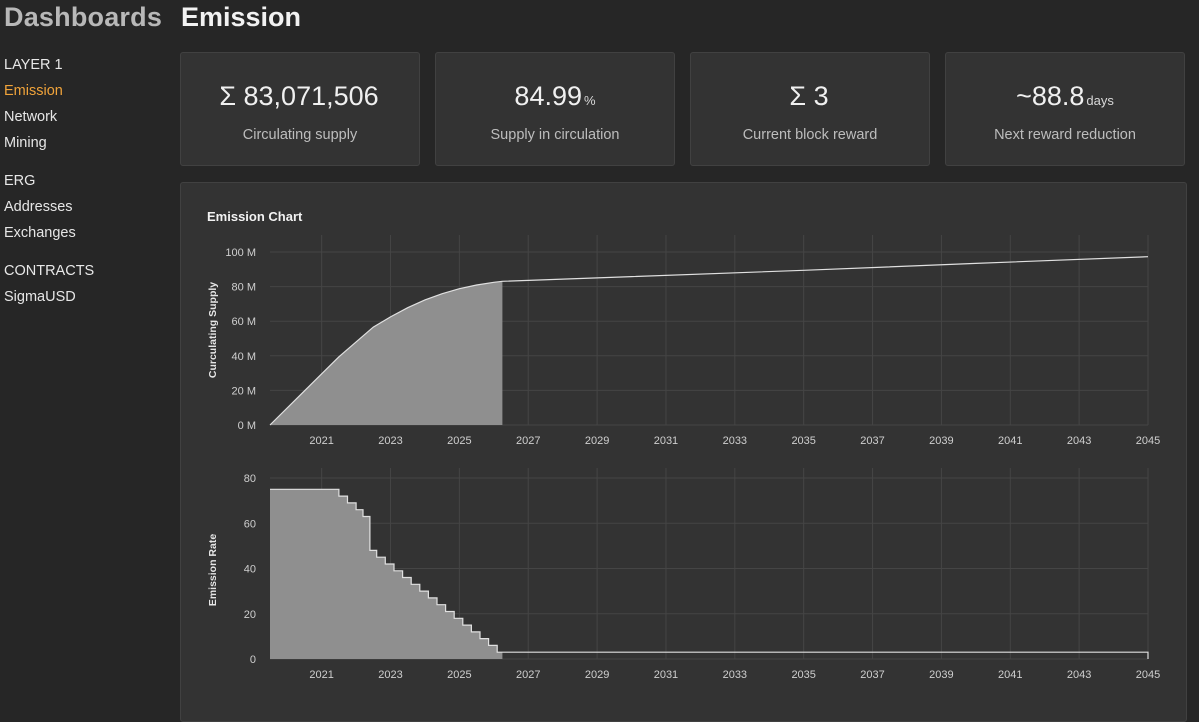 The width and height of the screenshot is (1199, 722). Describe the element at coordinates (548, 96) in the screenshot. I see `stat-number: 84.99` at that location.